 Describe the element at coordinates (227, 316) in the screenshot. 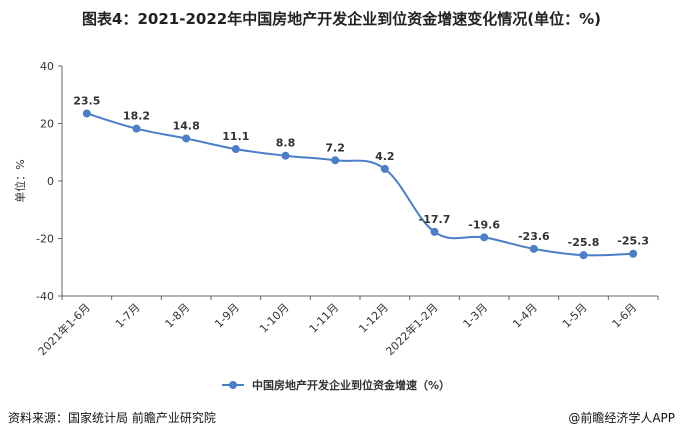

I see `x-tick-label: 1-9月` at that location.